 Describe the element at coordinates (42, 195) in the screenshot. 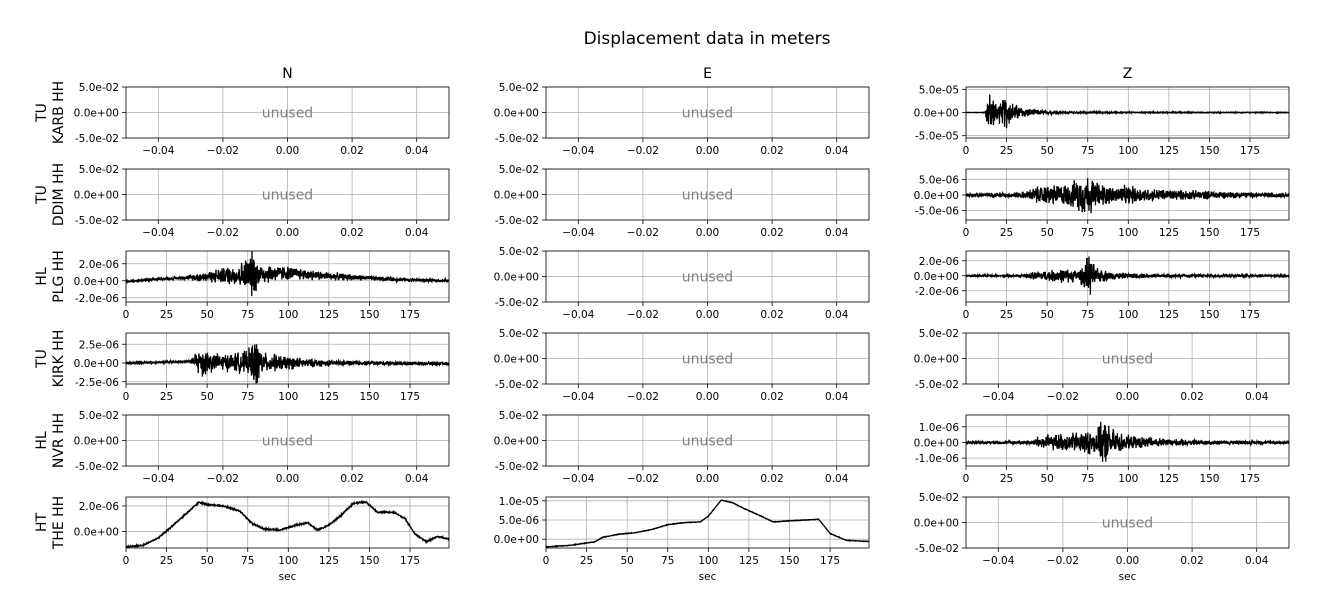

I see `station-network: TU` at that location.